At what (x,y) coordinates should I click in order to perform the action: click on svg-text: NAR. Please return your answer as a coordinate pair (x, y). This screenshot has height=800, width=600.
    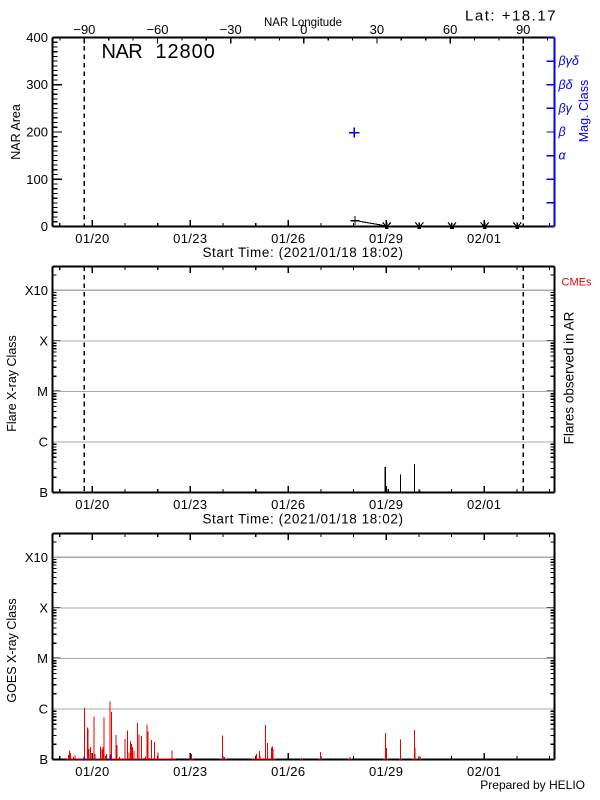
    Looking at the image, I should click on (122, 52).